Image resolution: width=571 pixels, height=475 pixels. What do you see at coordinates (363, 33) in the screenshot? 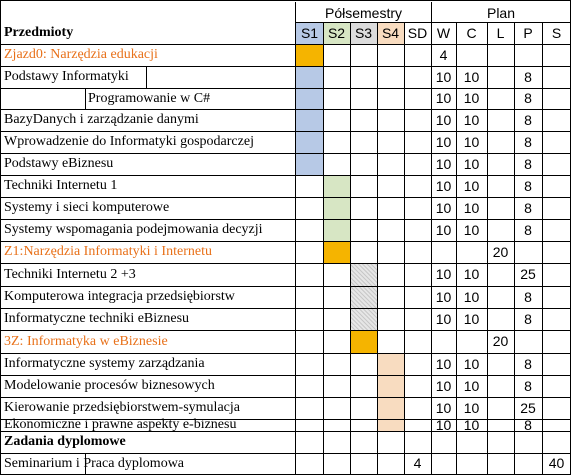
I see `semester-header-s3: S3` at bounding box center [363, 33].